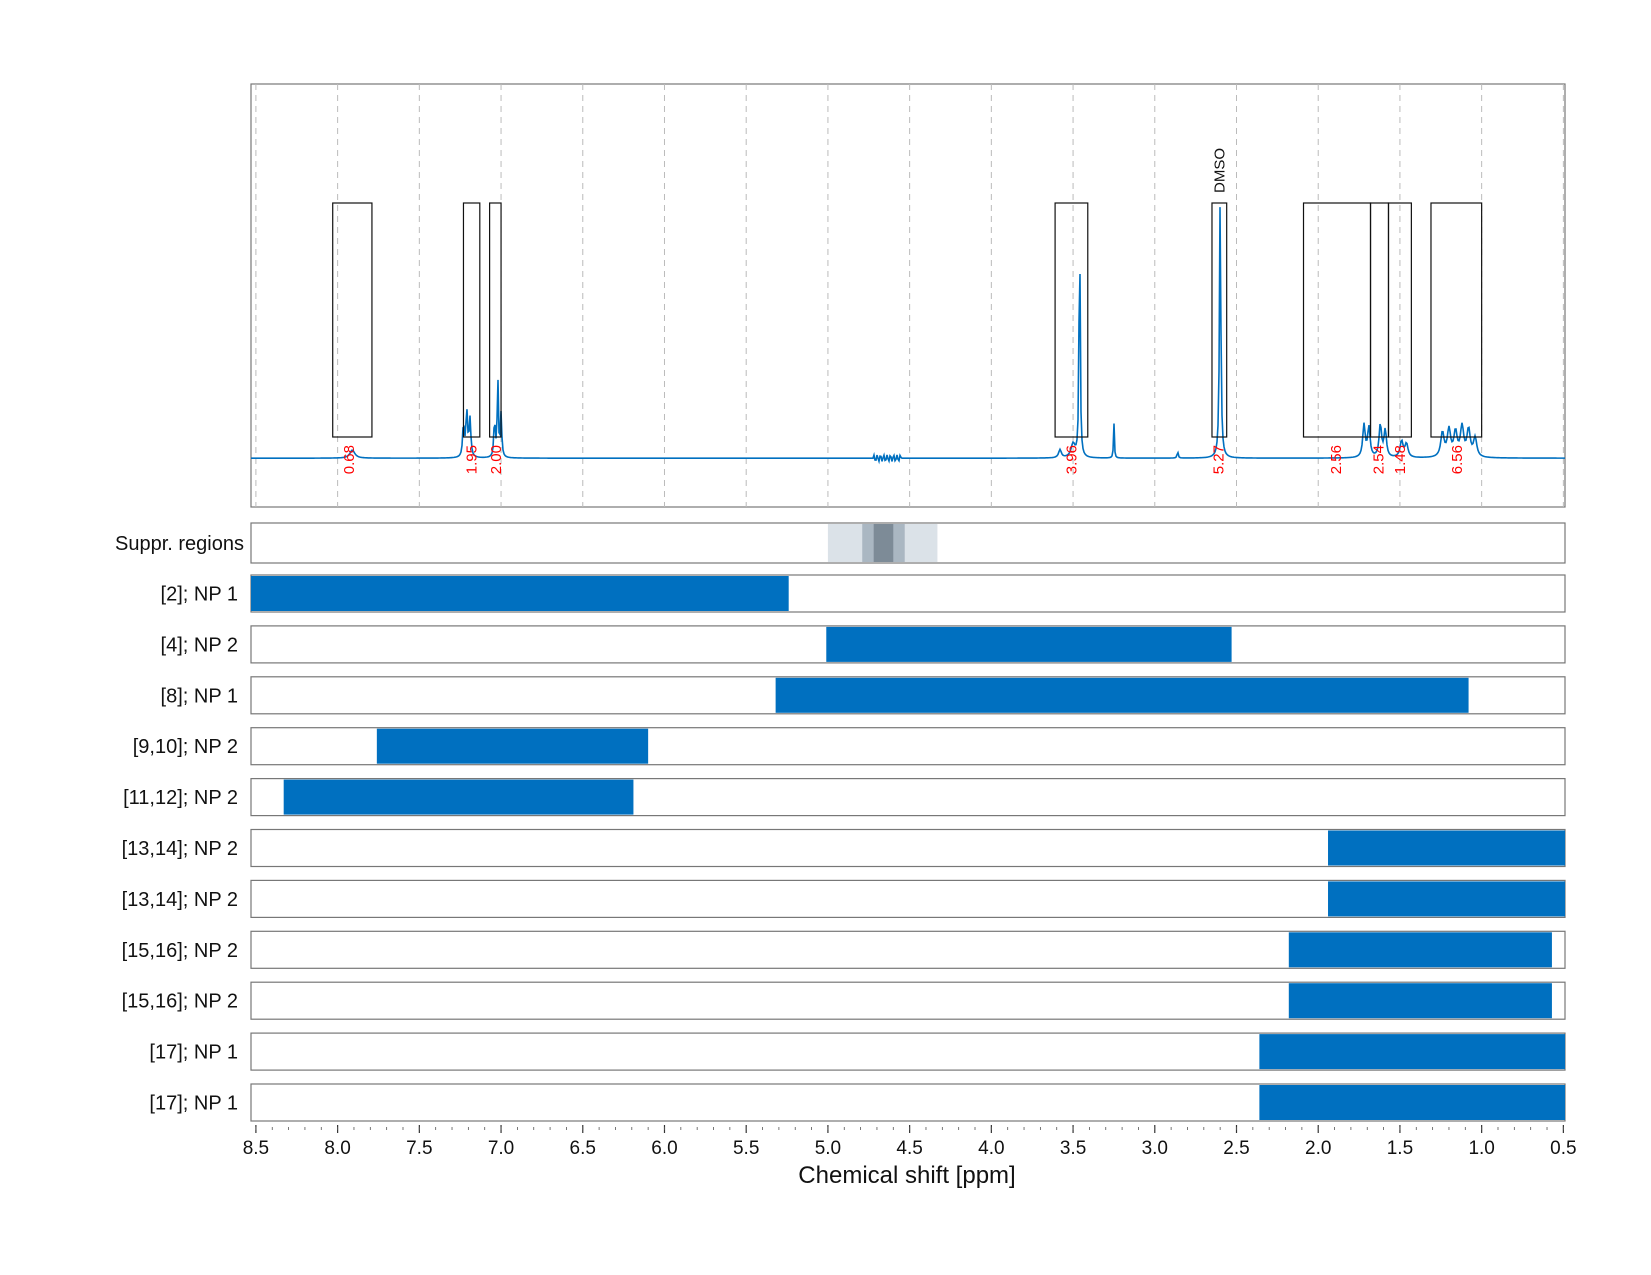 The width and height of the screenshot is (1651, 1275). What do you see at coordinates (256, 1148) in the screenshot?
I see `x-tick-label-0: 8.5` at bounding box center [256, 1148].